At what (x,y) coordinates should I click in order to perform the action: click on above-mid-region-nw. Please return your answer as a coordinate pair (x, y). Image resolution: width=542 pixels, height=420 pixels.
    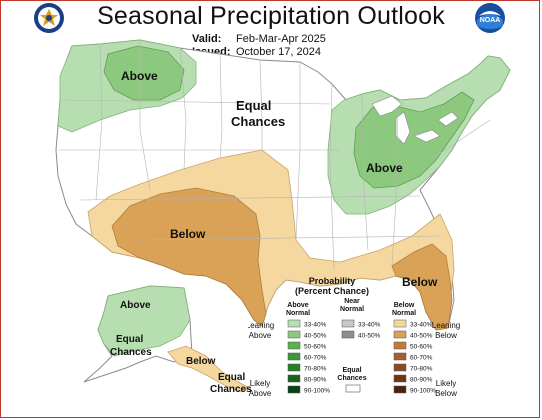
    Looking at the image, I should click on (144, 73).